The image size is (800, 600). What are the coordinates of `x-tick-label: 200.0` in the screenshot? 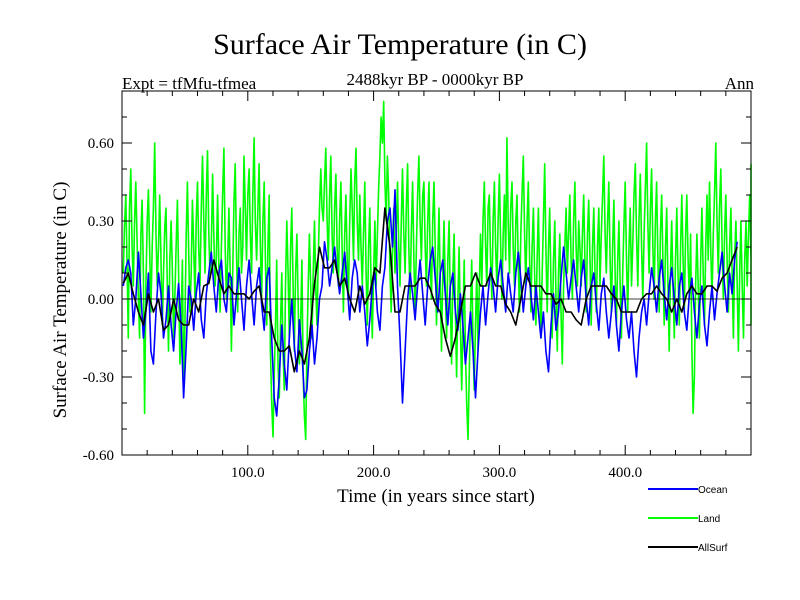 It's located at (374, 473).